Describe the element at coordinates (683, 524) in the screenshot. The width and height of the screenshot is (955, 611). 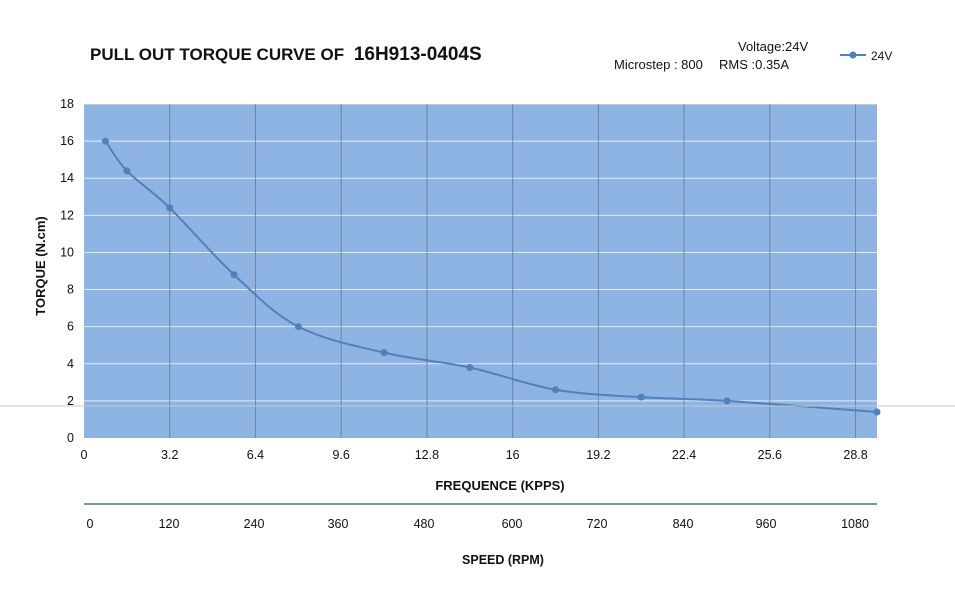
I see `speed-tick-label: 840` at that location.